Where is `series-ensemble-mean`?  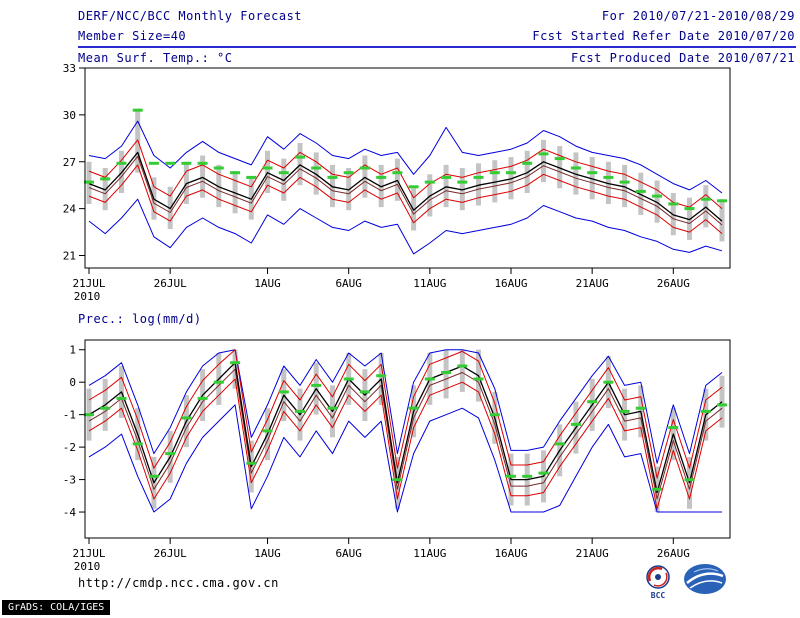 series-ensemble-mean is located at coordinates (405, 186).